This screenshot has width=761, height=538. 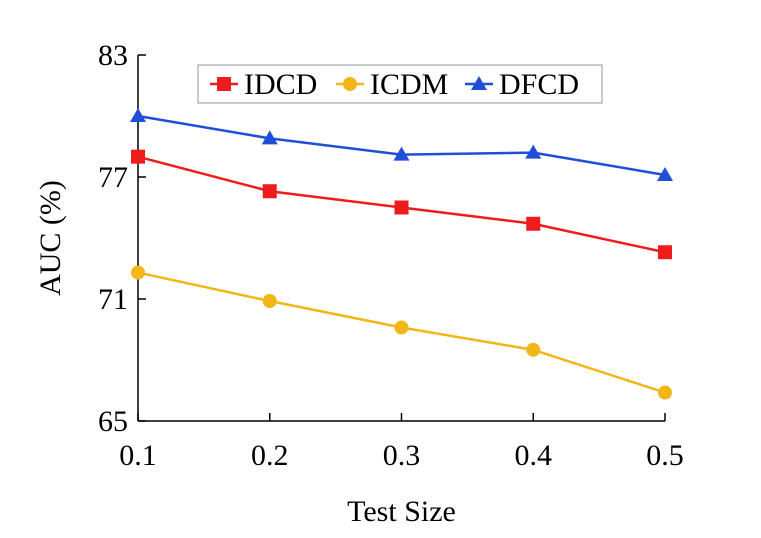 I want to click on y-tick-label: 77, so click(x=113, y=177).